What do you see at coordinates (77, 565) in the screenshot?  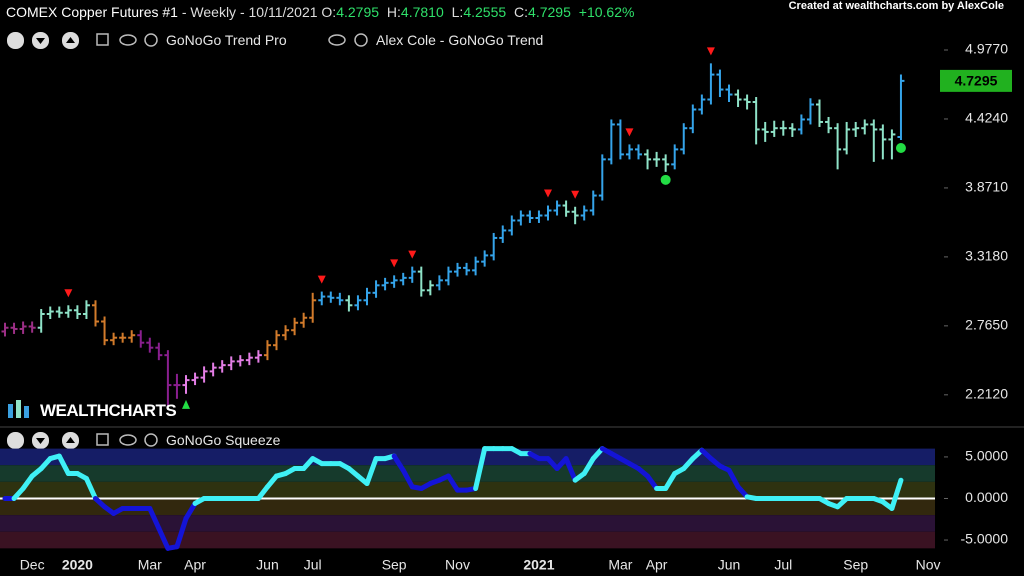 I see `x-tick-label: 2020` at bounding box center [77, 565].